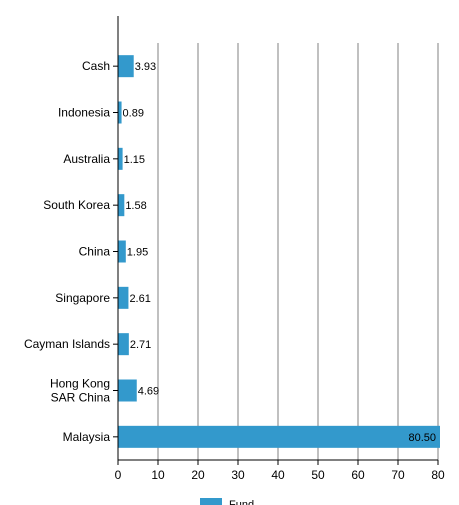  Describe the element at coordinates (139, 299) in the screenshot. I see `data-label: 2.61` at that location.